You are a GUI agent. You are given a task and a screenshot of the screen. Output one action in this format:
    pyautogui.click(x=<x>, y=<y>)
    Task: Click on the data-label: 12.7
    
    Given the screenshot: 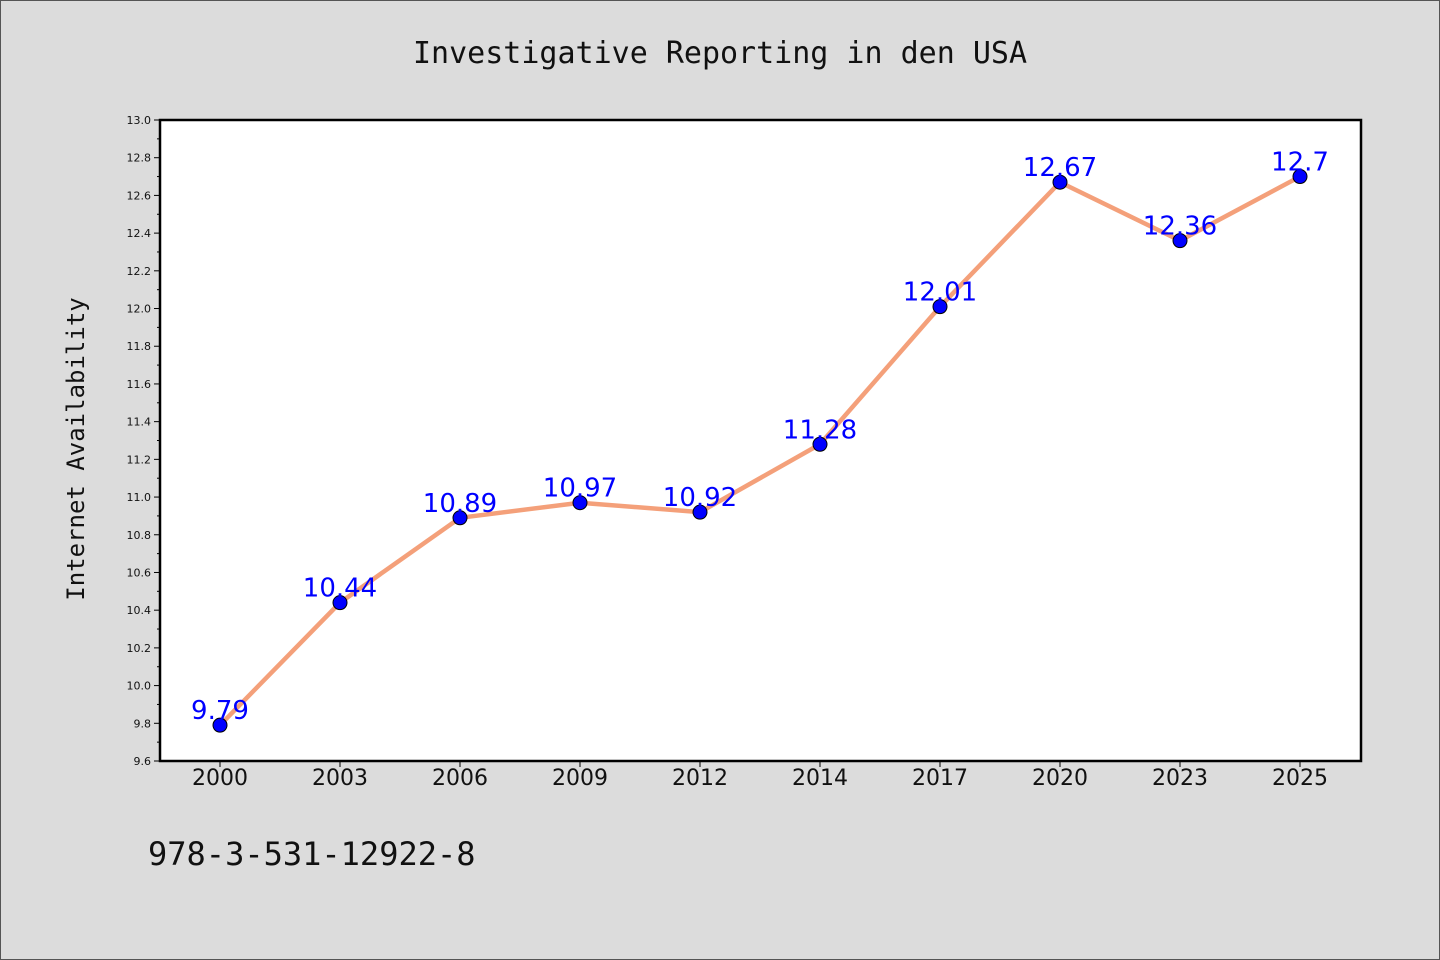 What is the action you would take?
    pyautogui.click(x=1300, y=163)
    